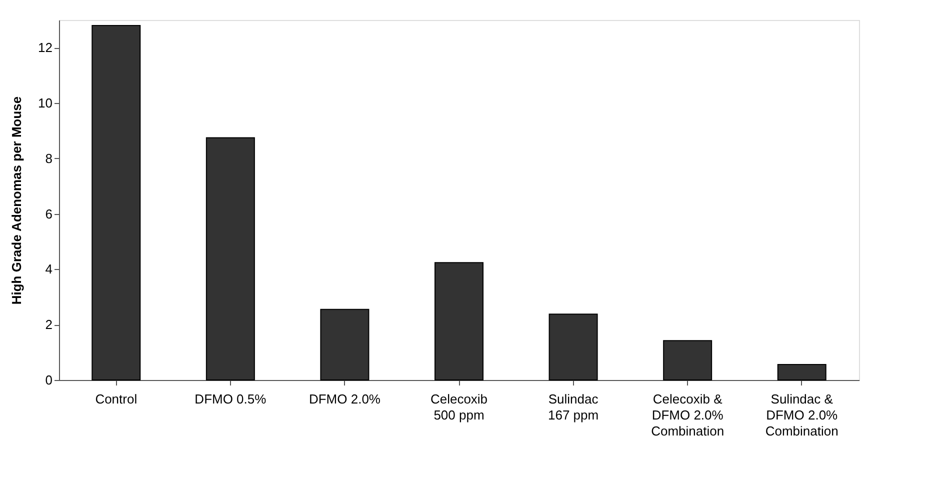 The width and height of the screenshot is (944, 483). I want to click on x-tick-label: Control, so click(116, 399).